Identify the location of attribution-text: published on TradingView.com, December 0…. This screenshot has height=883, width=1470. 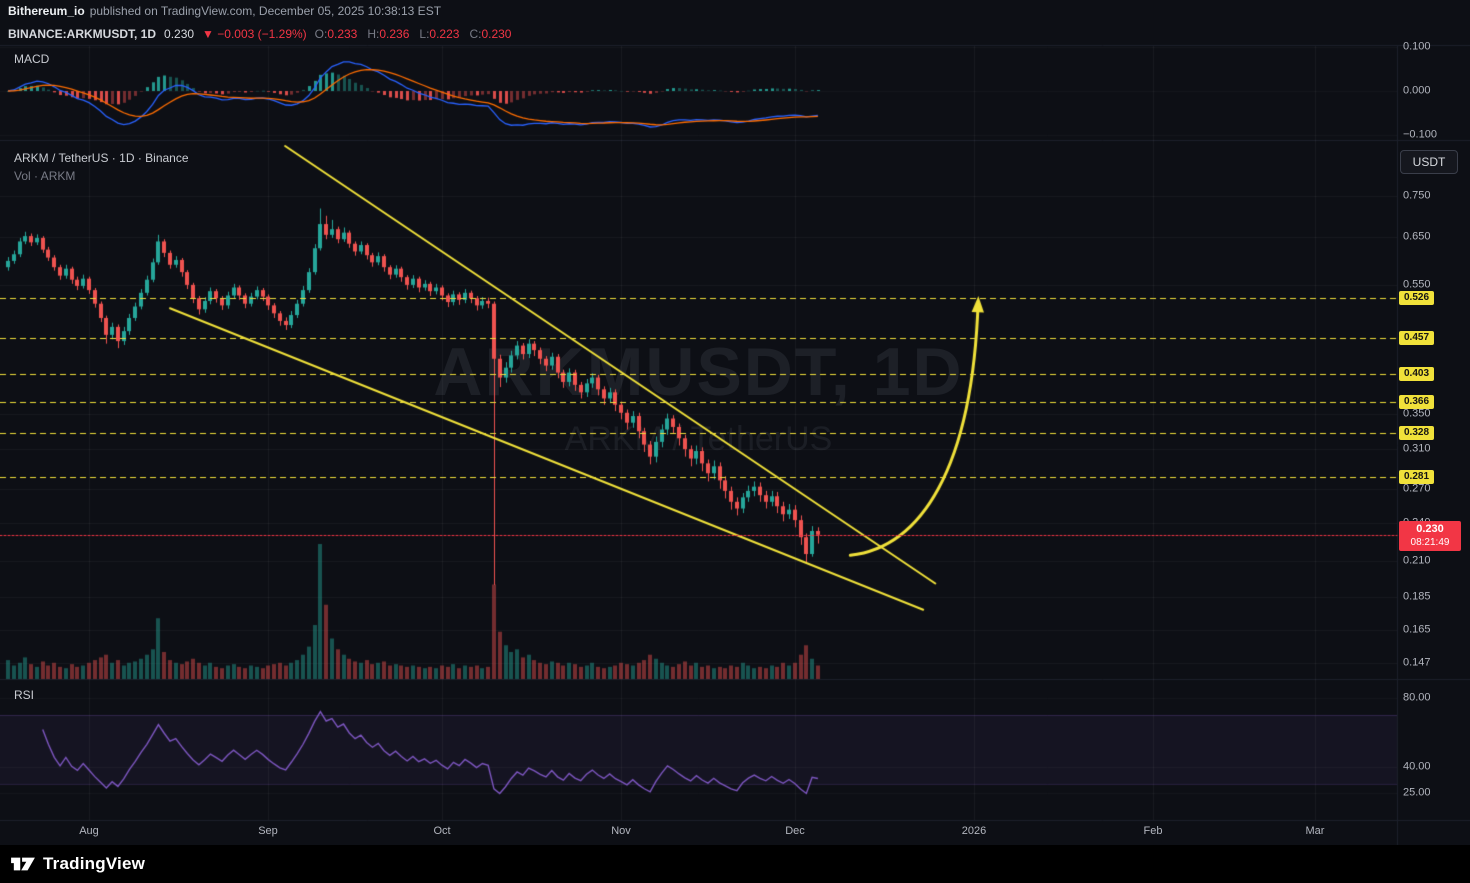
(265, 11).